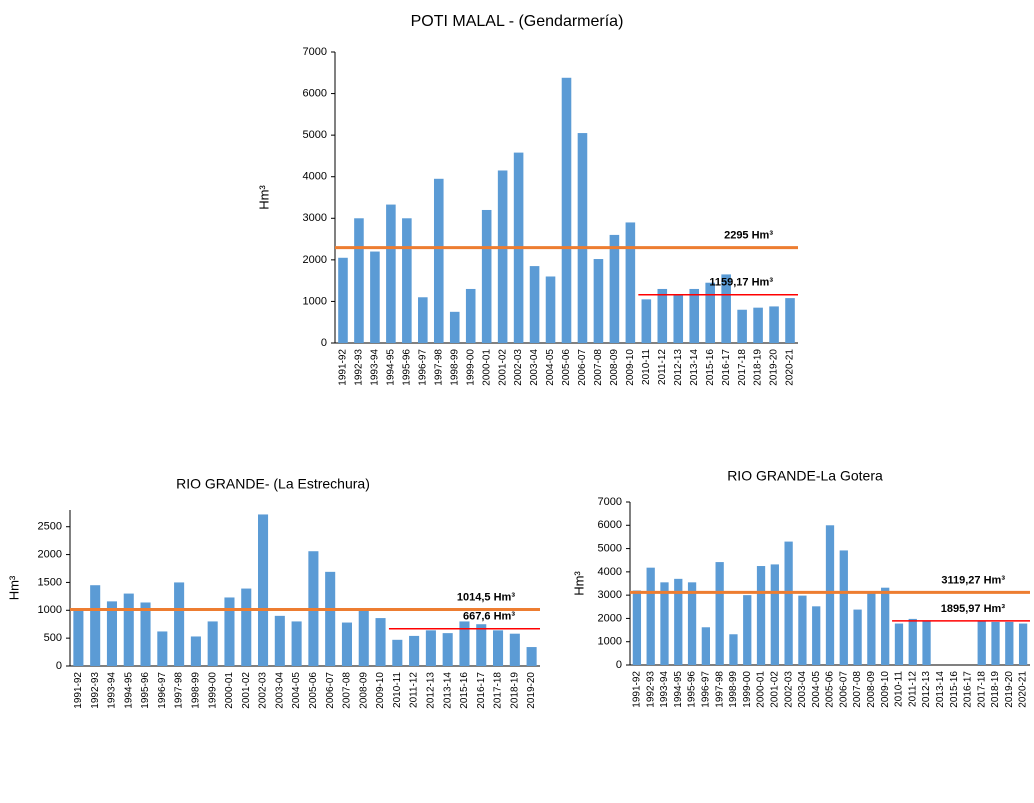 This screenshot has height=803, width=1034. What do you see at coordinates (805, 476) in the screenshot?
I see `chart-title: RIO GRANDE-La Gotera` at bounding box center [805, 476].